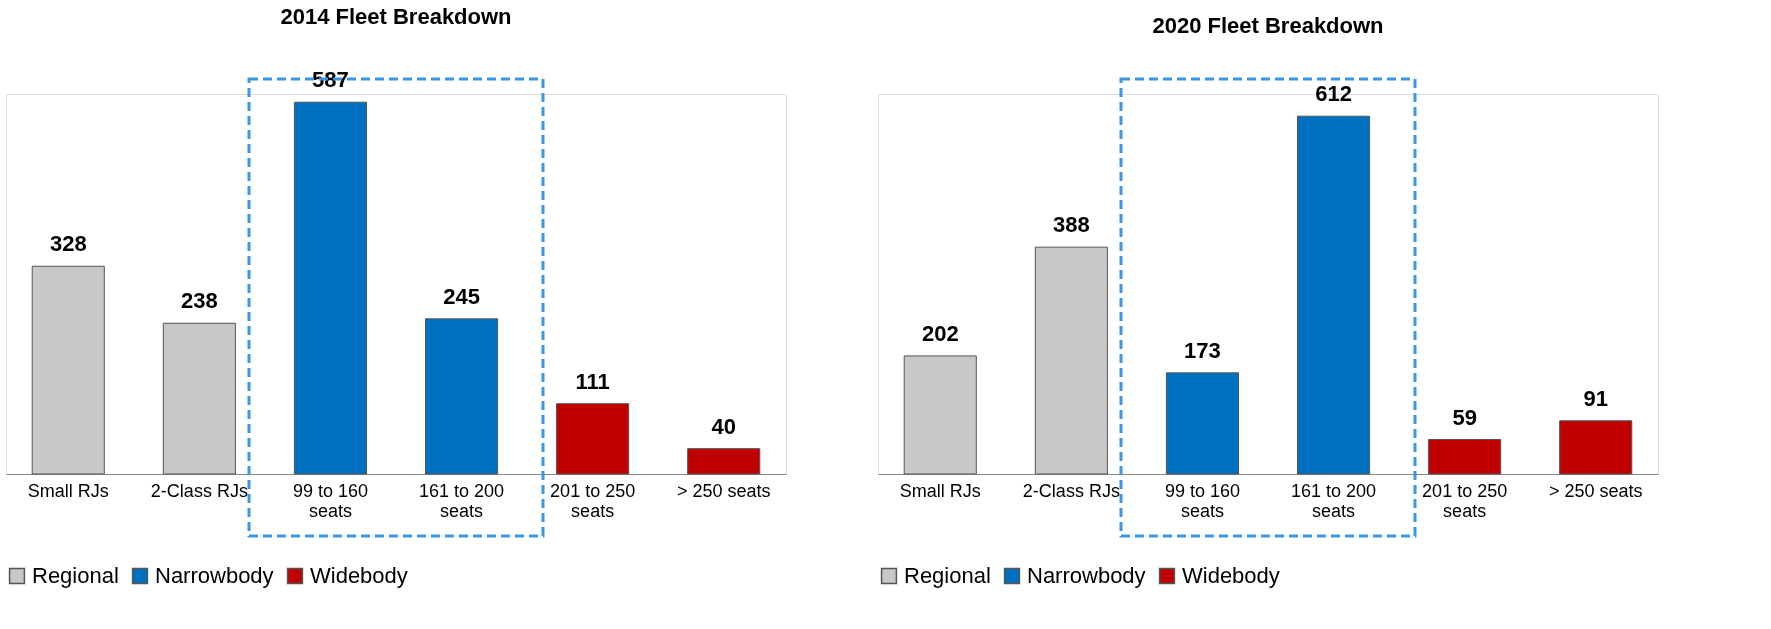 The image size is (1771, 629). What do you see at coordinates (199, 301) in the screenshot?
I see `data-label: 238` at bounding box center [199, 301].